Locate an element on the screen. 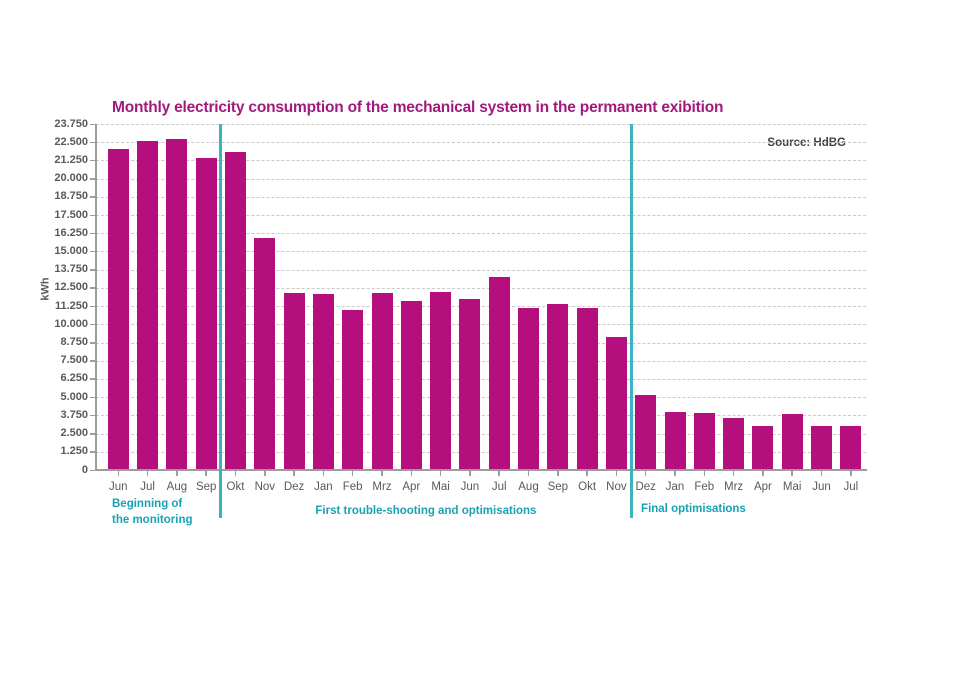 The image size is (960, 678). x-tick-label: Jan is located at coordinates (675, 487).